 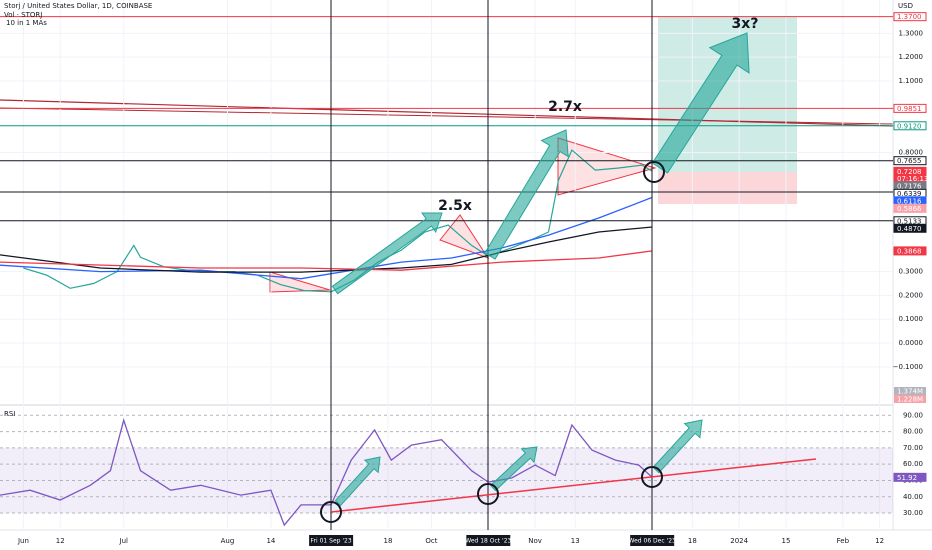 What do you see at coordinates (431, 541) in the screenshot?
I see `x-tick-label: Oct` at bounding box center [431, 541].